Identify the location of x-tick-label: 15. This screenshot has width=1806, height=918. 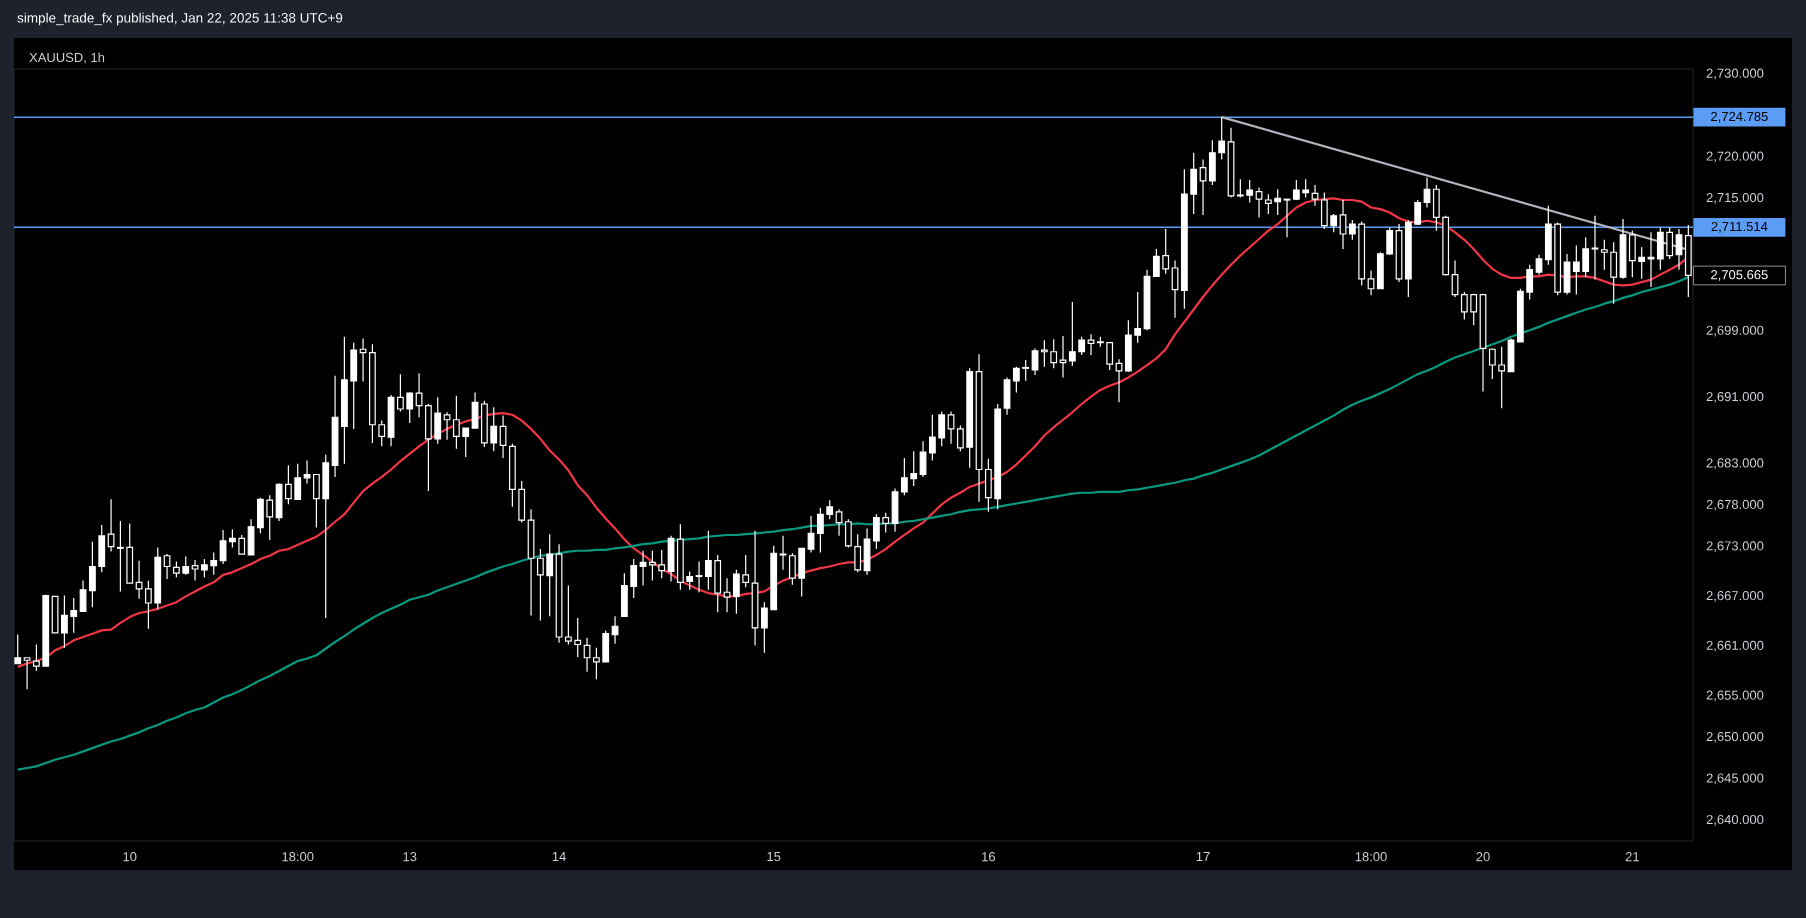
(774, 857).